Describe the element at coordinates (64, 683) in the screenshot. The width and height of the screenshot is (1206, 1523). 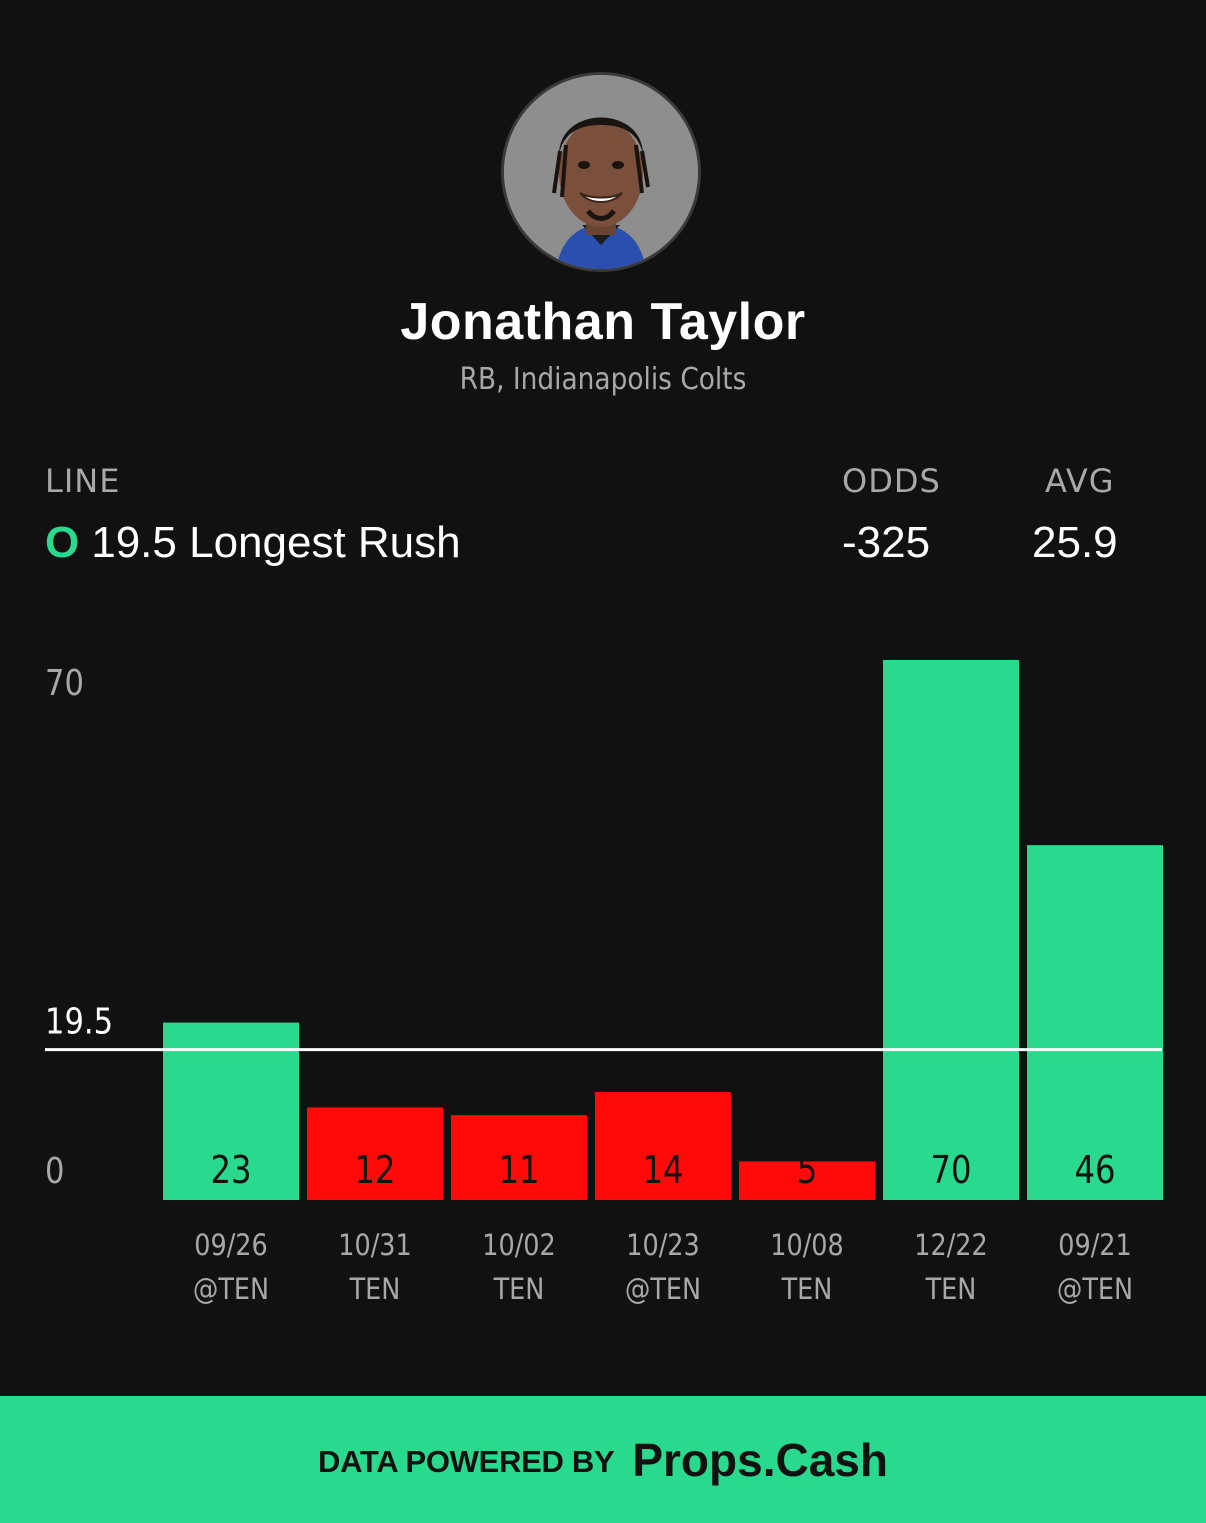
I see `y-tick-label: 70` at that location.